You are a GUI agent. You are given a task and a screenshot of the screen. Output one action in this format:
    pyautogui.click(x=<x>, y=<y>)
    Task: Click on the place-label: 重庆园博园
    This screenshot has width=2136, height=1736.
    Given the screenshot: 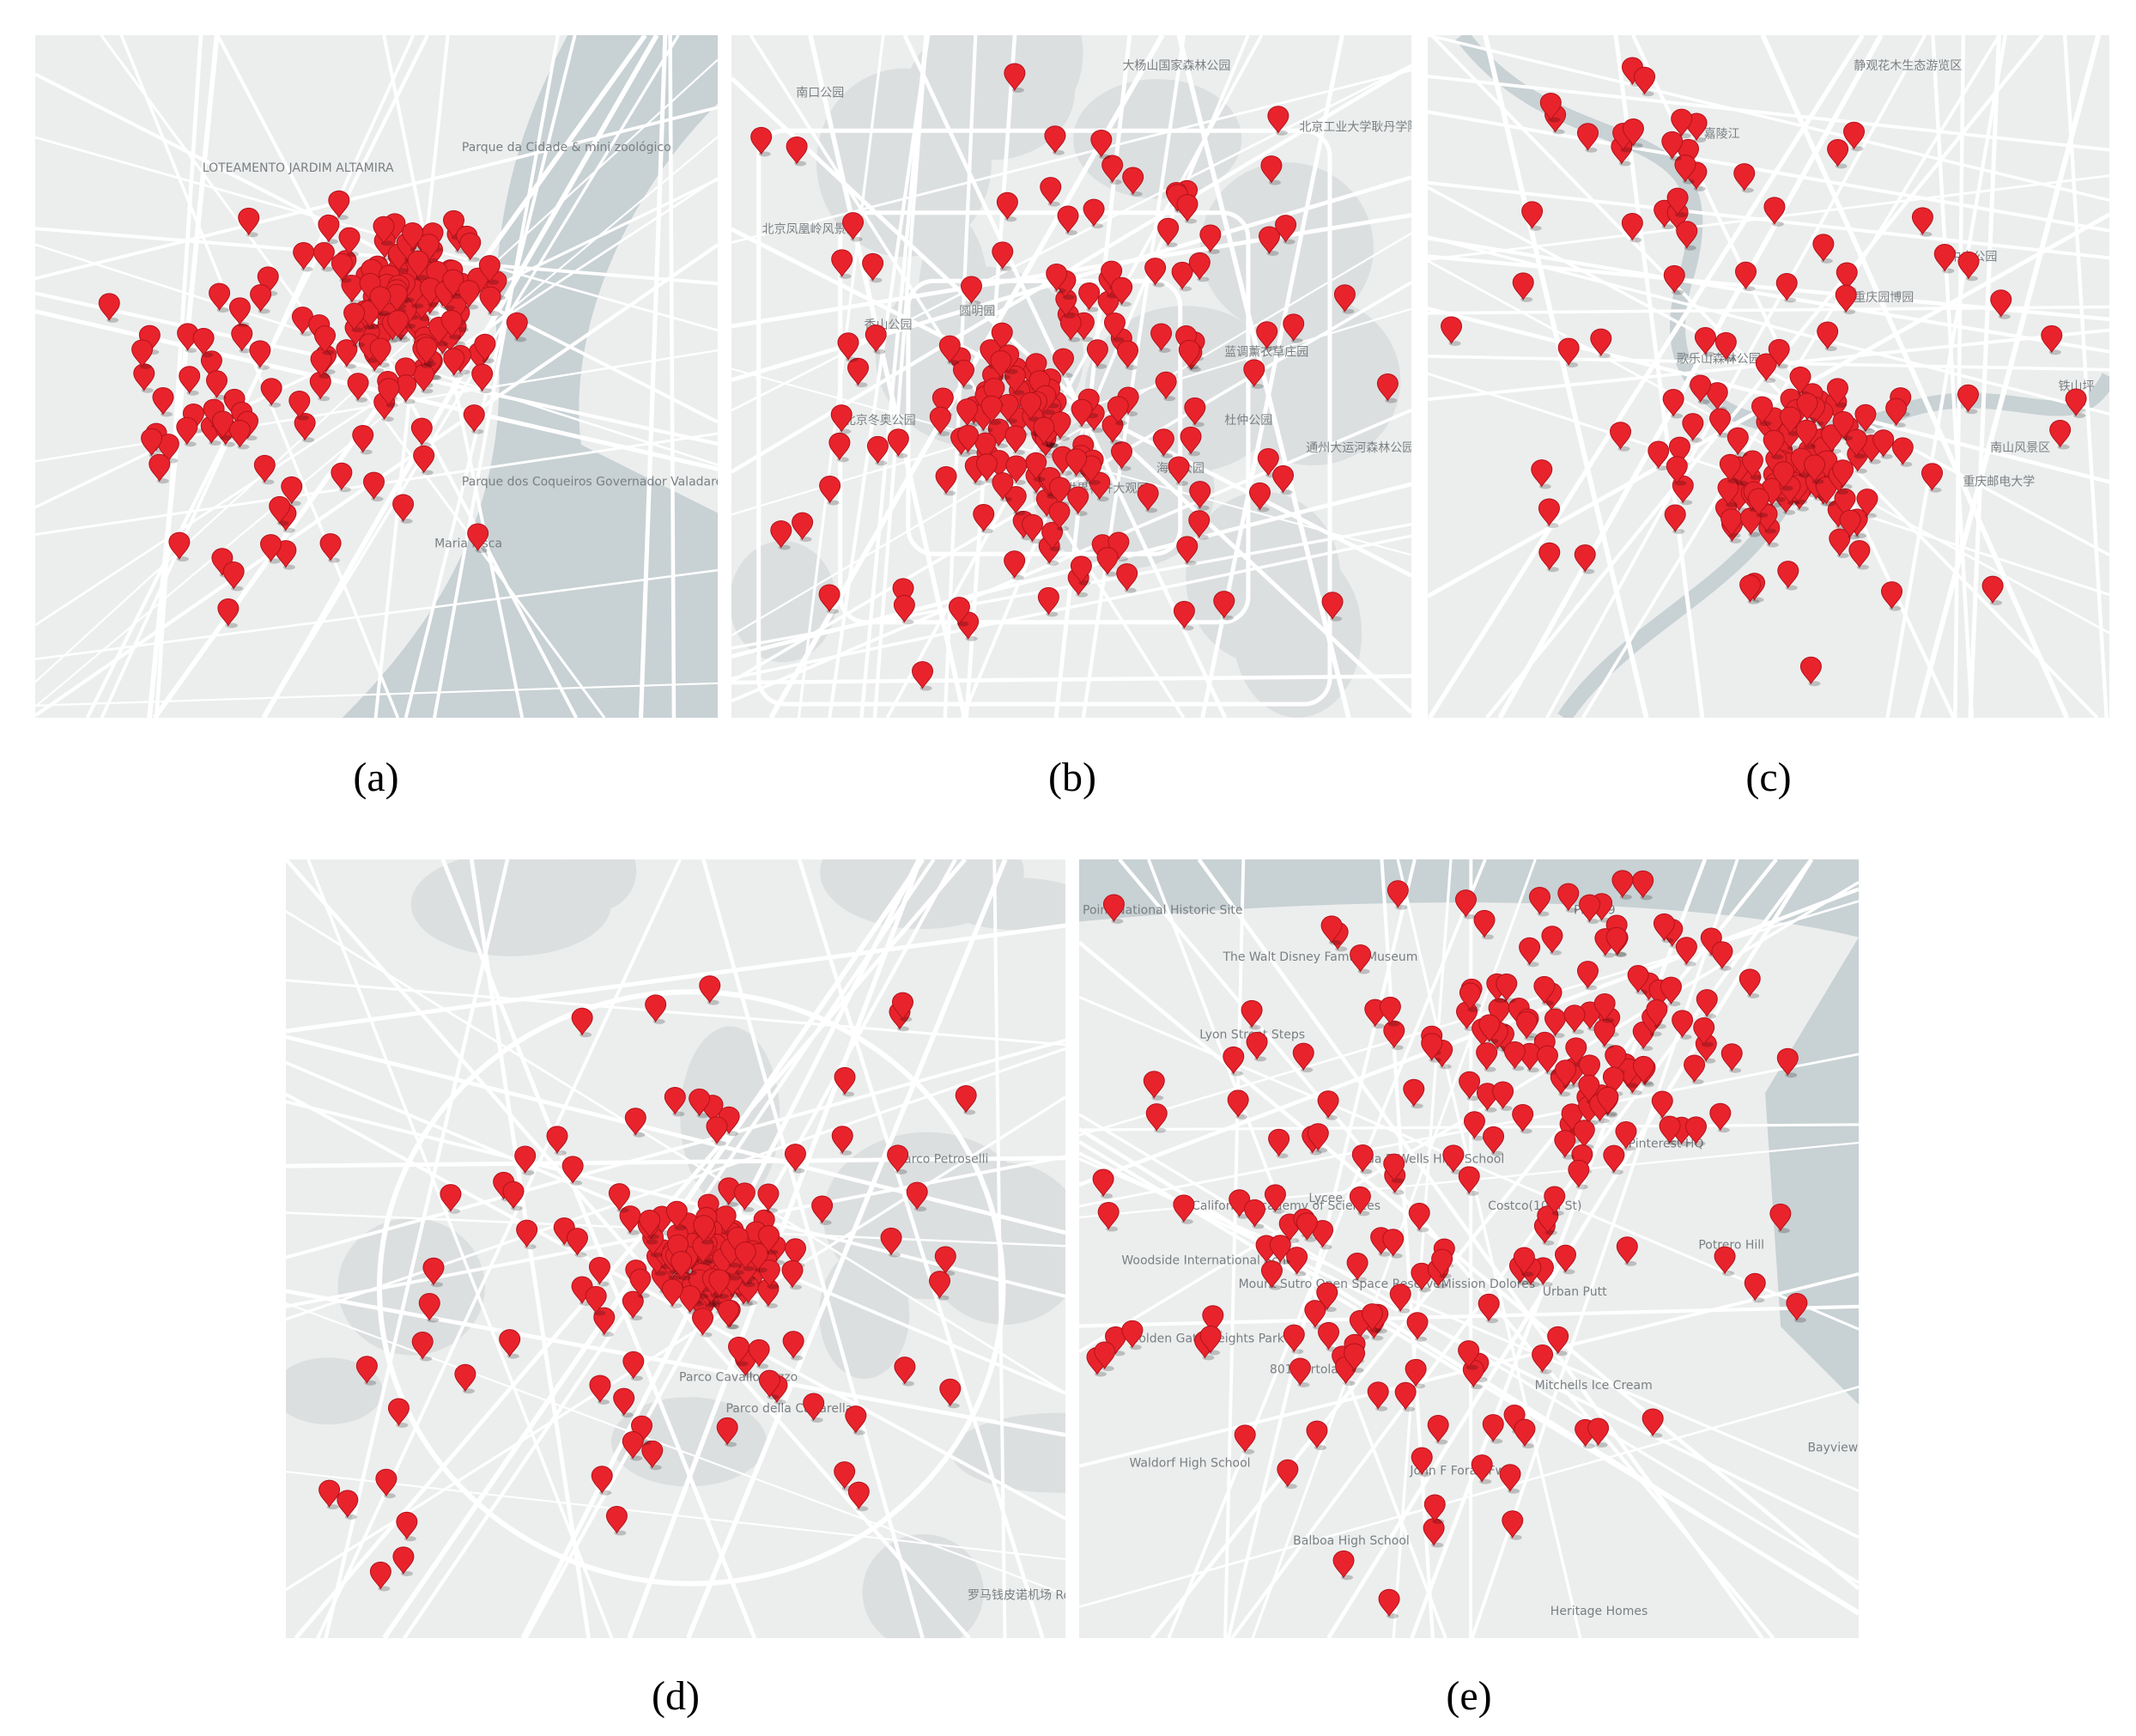 What is the action you would take?
    pyautogui.click(x=1884, y=297)
    